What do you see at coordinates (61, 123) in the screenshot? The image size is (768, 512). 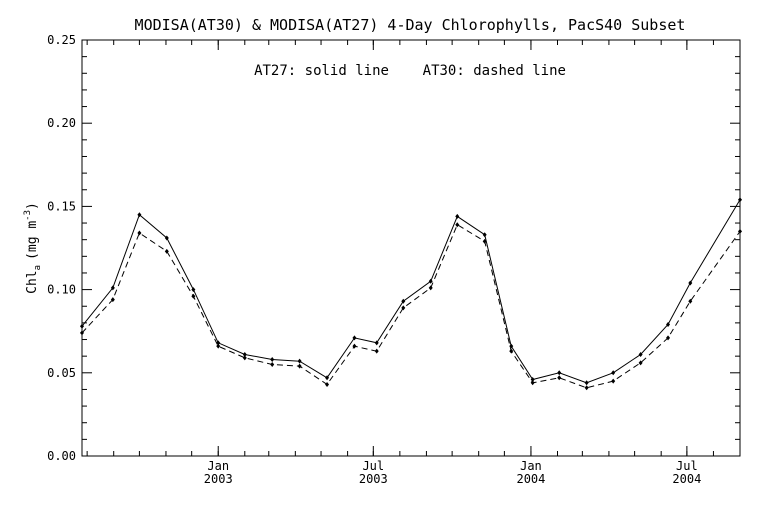 I see `y-tick-label: 0.20` at bounding box center [61, 123].